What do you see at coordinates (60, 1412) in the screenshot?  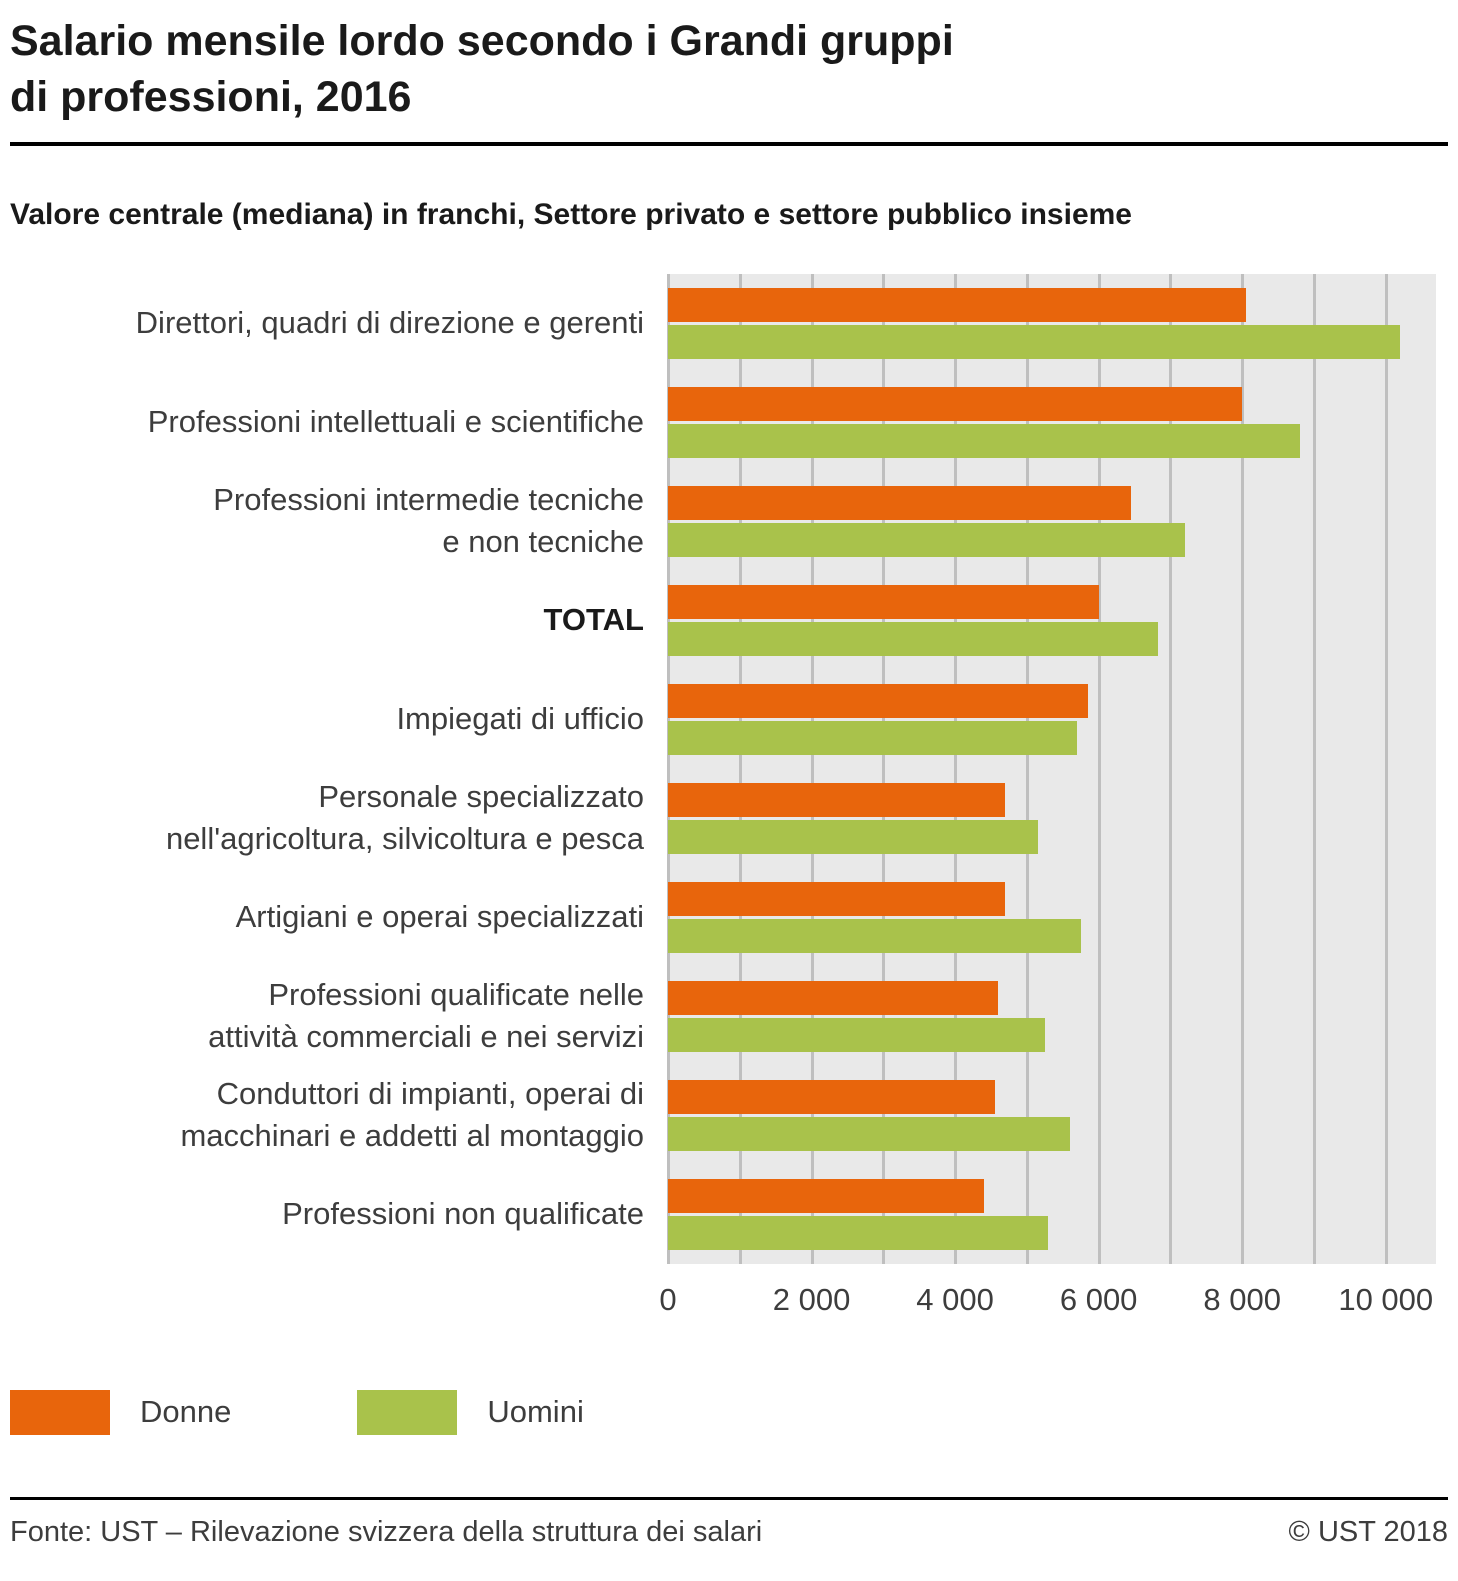 I see `legend-swatch-donne` at bounding box center [60, 1412].